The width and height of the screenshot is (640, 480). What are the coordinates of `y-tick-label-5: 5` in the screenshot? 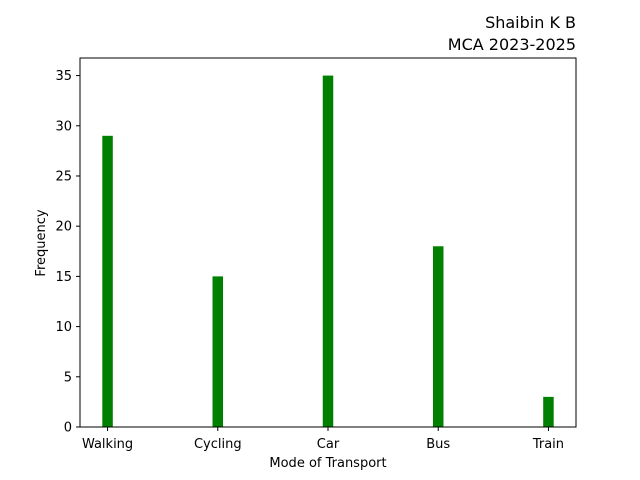 It's located at (68, 377).